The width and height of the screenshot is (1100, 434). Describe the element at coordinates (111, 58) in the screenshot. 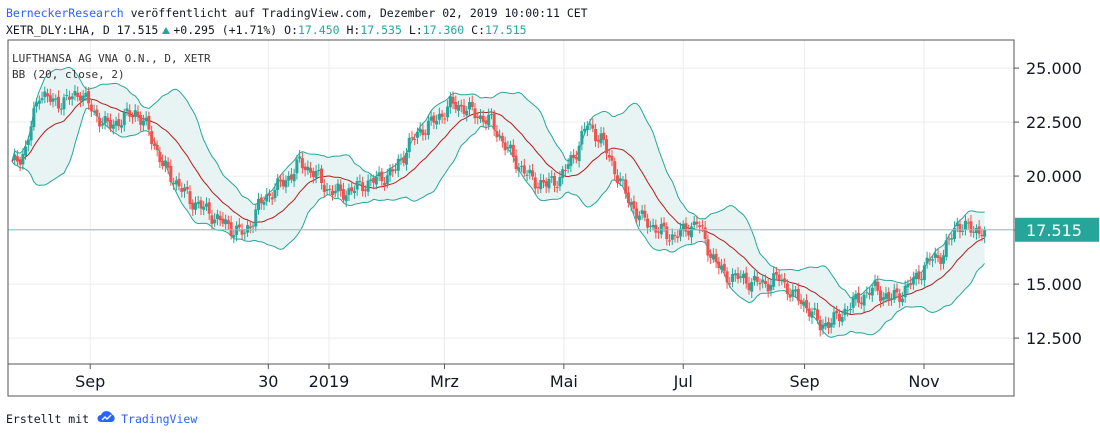

I see `chart-legend-title: LUFTHANSA AG VNA O.N., D, XETR` at that location.